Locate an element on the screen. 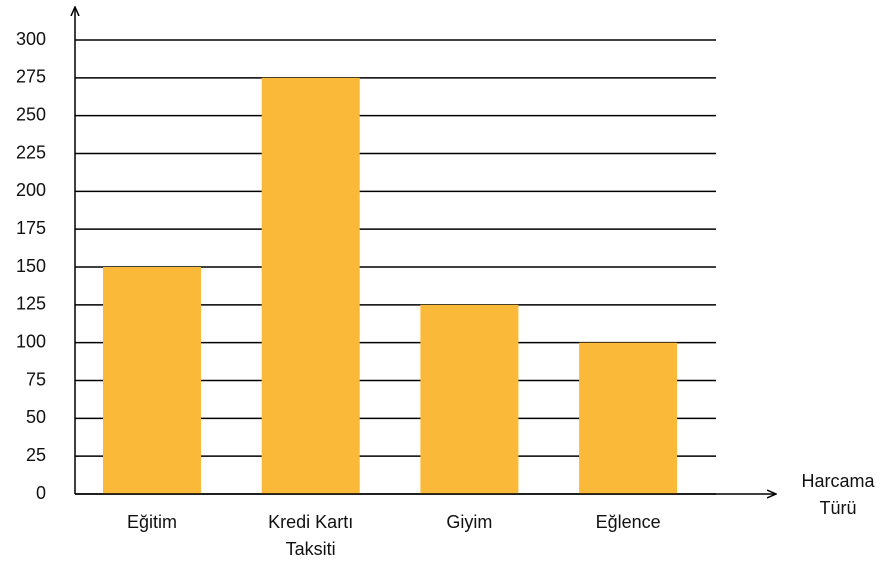 This screenshot has width=891, height=567. x-tick-label: Giyim is located at coordinates (469, 522).